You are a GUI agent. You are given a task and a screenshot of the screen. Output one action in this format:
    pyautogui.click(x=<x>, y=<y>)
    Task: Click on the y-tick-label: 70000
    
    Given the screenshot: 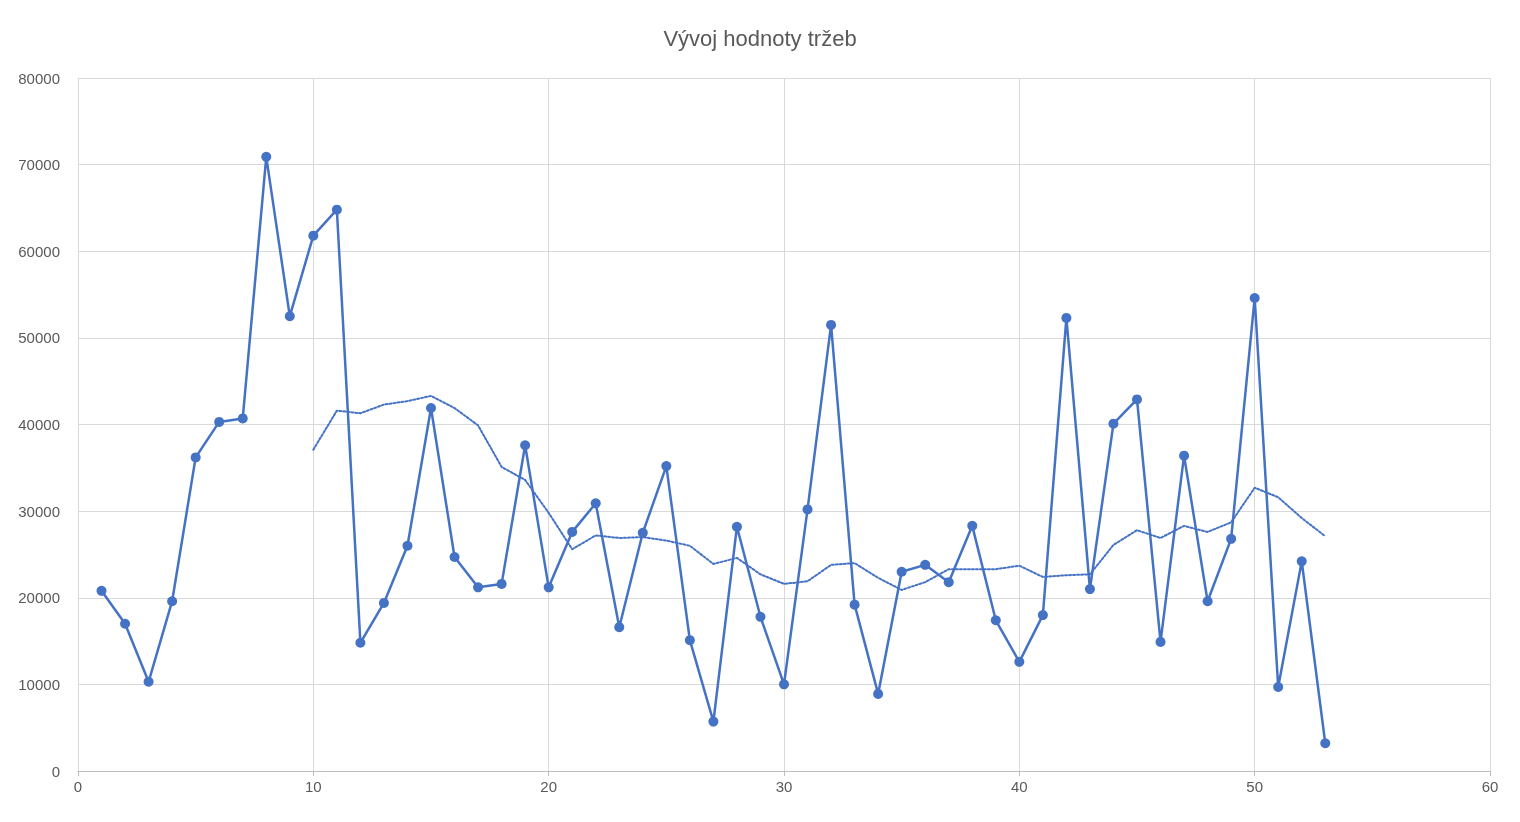 What is the action you would take?
    pyautogui.click(x=39, y=165)
    